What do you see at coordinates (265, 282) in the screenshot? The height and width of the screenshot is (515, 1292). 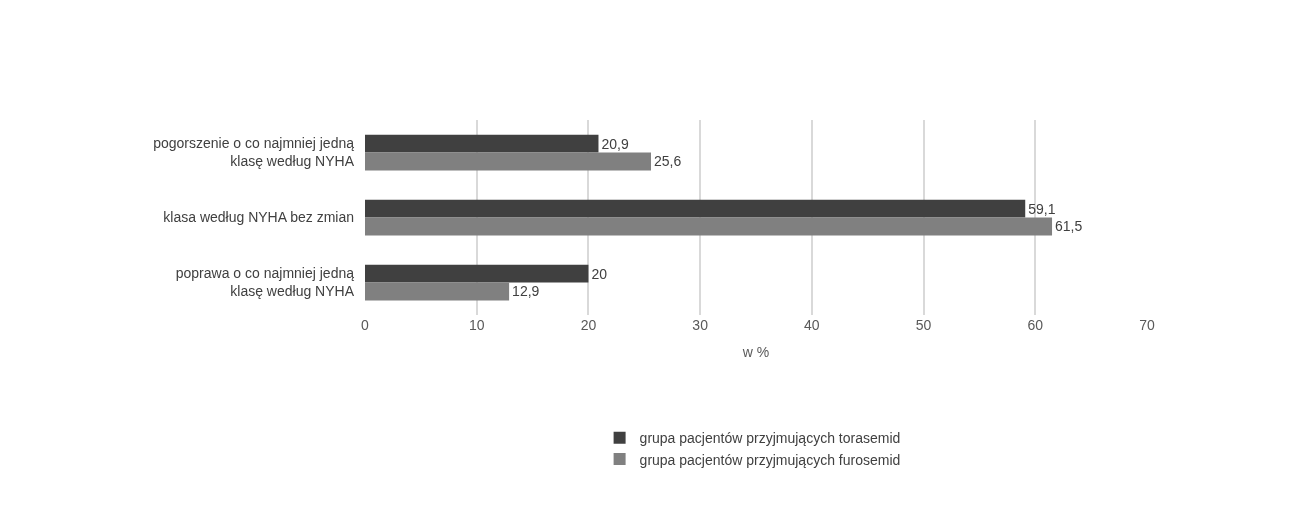 I see `y-tick-label: poprawa o co najmniej jedną klasę według NYHA` at bounding box center [265, 282].